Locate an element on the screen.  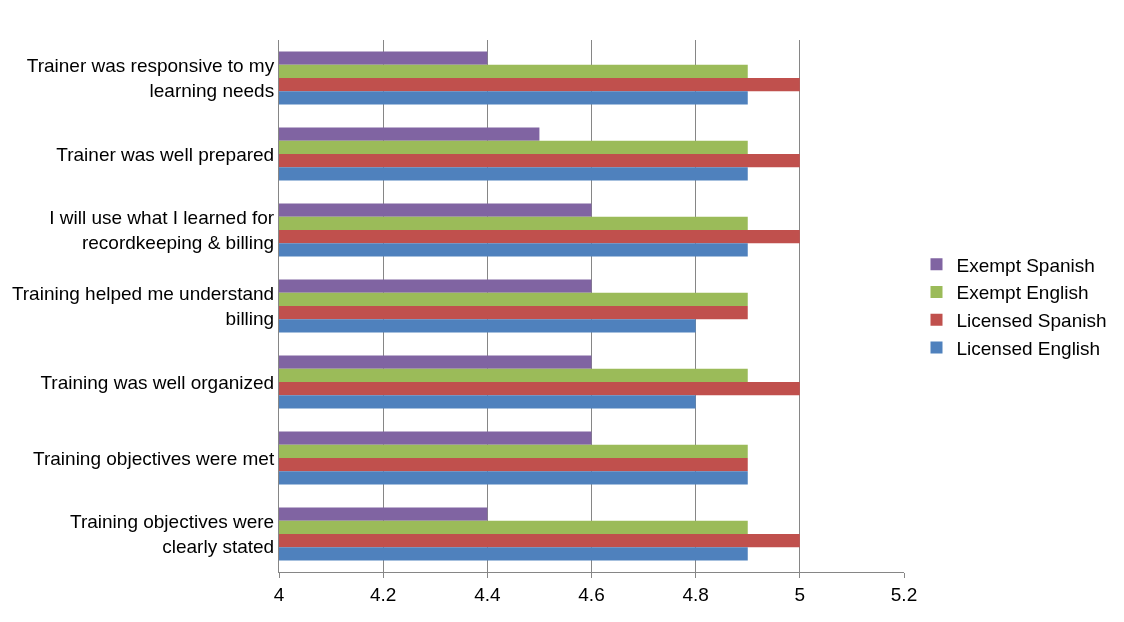
y-tick-label: Training helped me understand billing is located at coordinates (143, 306).